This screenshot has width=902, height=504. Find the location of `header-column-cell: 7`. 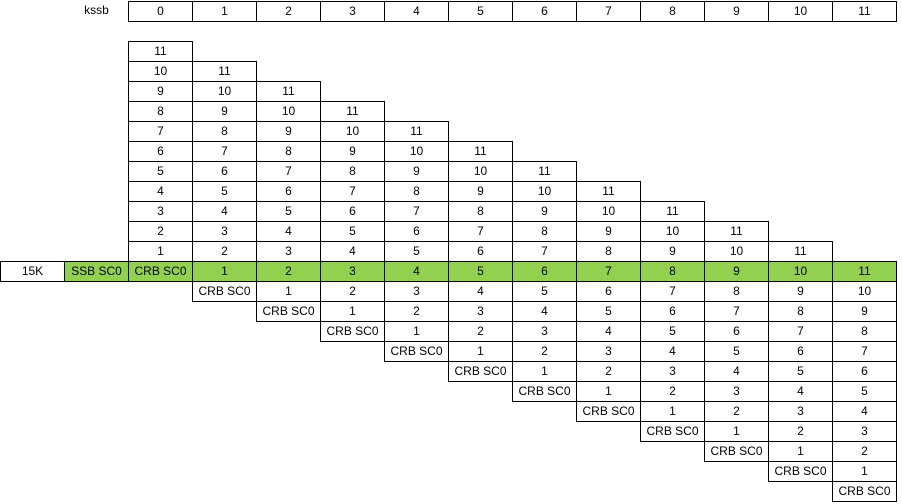

header-column-cell: 7 is located at coordinates (608, 11).